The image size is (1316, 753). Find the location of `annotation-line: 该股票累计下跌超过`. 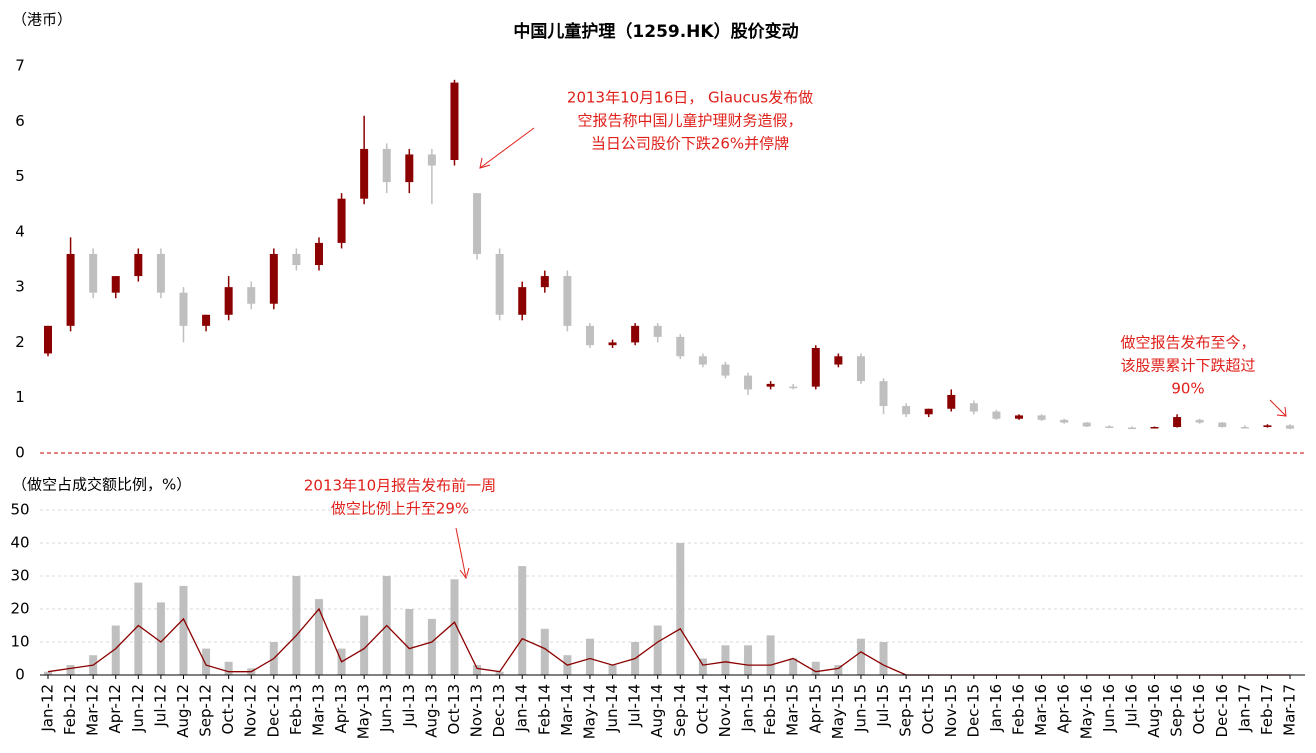

annotation-line: 该股票累计下跌超过 is located at coordinates (1187, 366).